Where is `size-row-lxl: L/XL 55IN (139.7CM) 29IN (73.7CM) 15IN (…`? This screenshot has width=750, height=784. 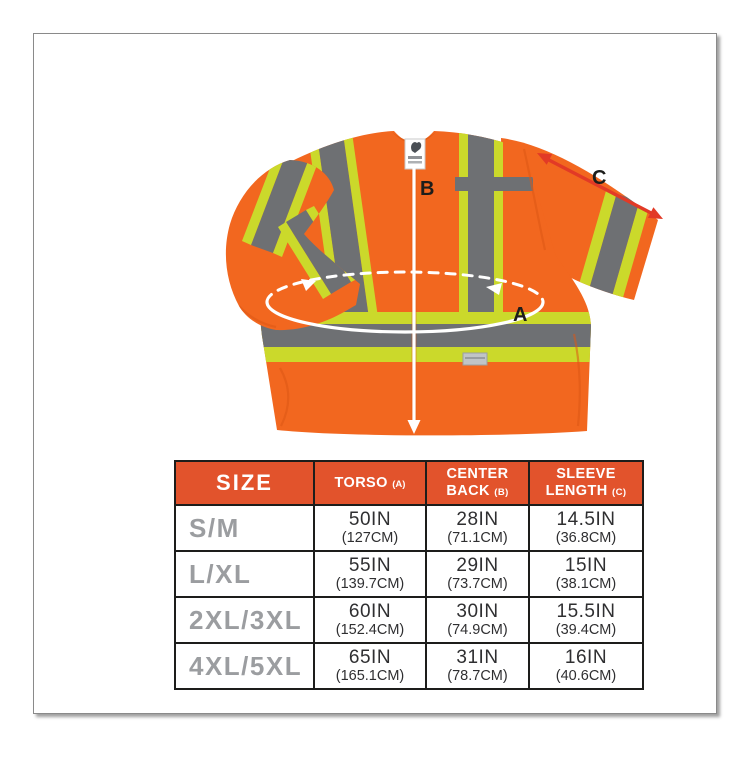 size-row-lxl: L/XL 55IN (139.7CM) 29IN (73.7CM) 15IN (… is located at coordinates (409, 574).